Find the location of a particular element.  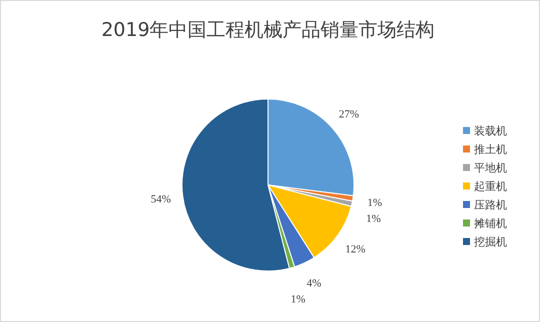

legend-label: 装载机 is located at coordinates (490, 131).